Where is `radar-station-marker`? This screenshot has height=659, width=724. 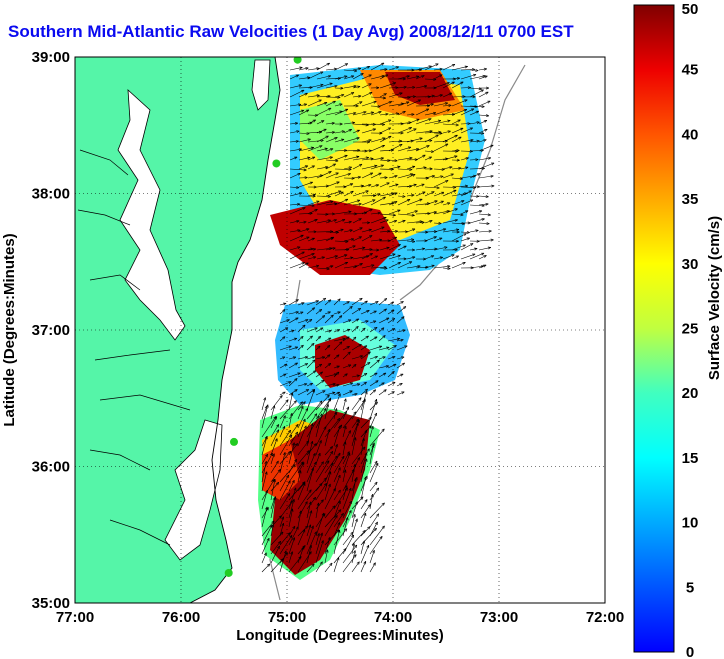
radar-station-marker is located at coordinates (228, 572).